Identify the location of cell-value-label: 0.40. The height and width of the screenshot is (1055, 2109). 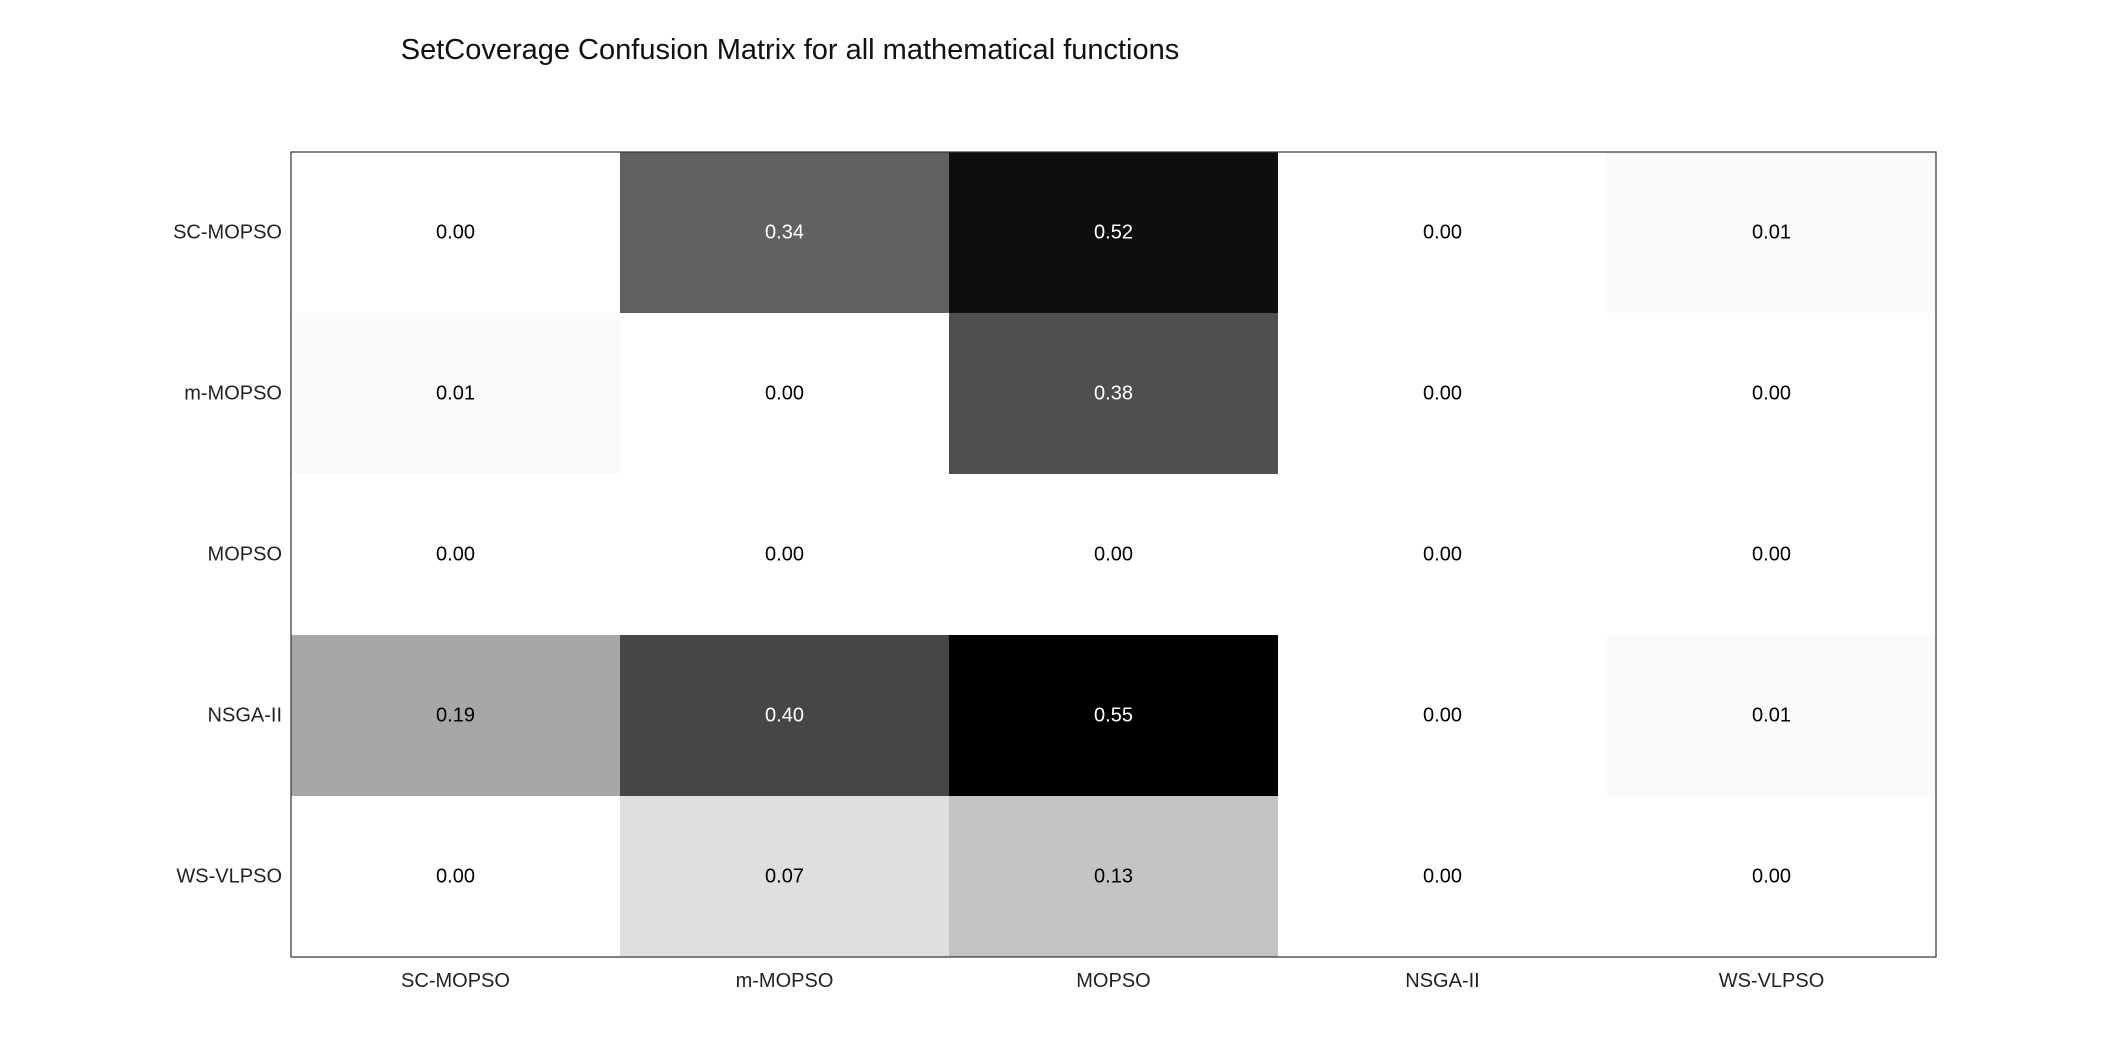
(784, 716).